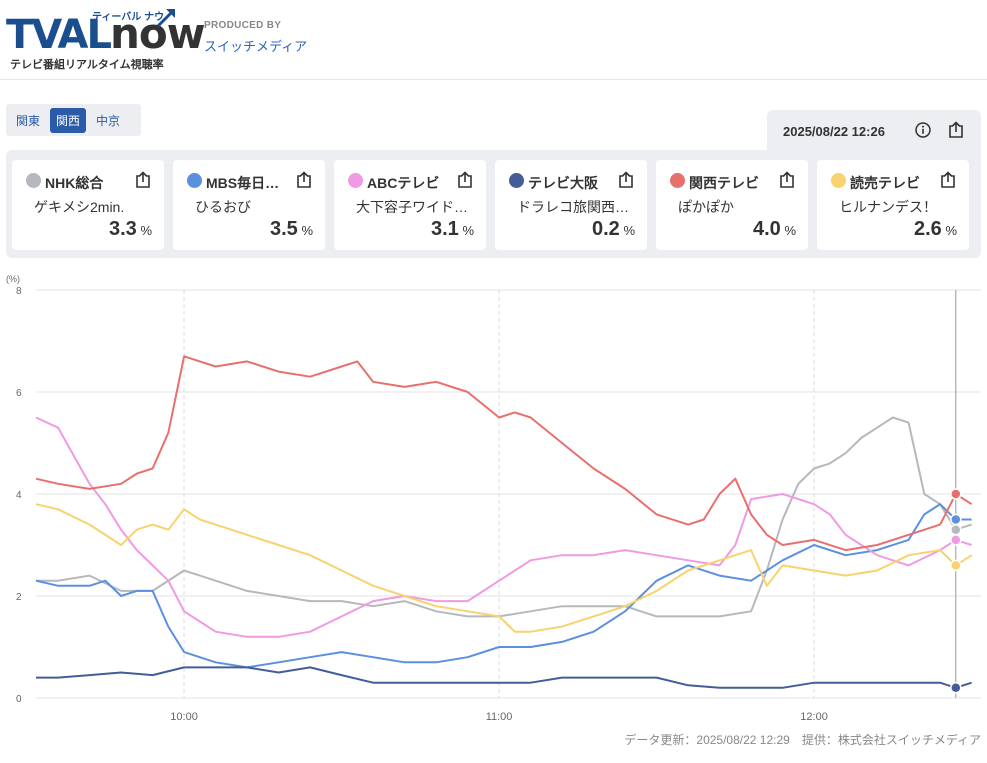 The width and height of the screenshot is (987, 763). Describe the element at coordinates (123, 229) in the screenshot. I see `rating-number: 3.3` at that location.